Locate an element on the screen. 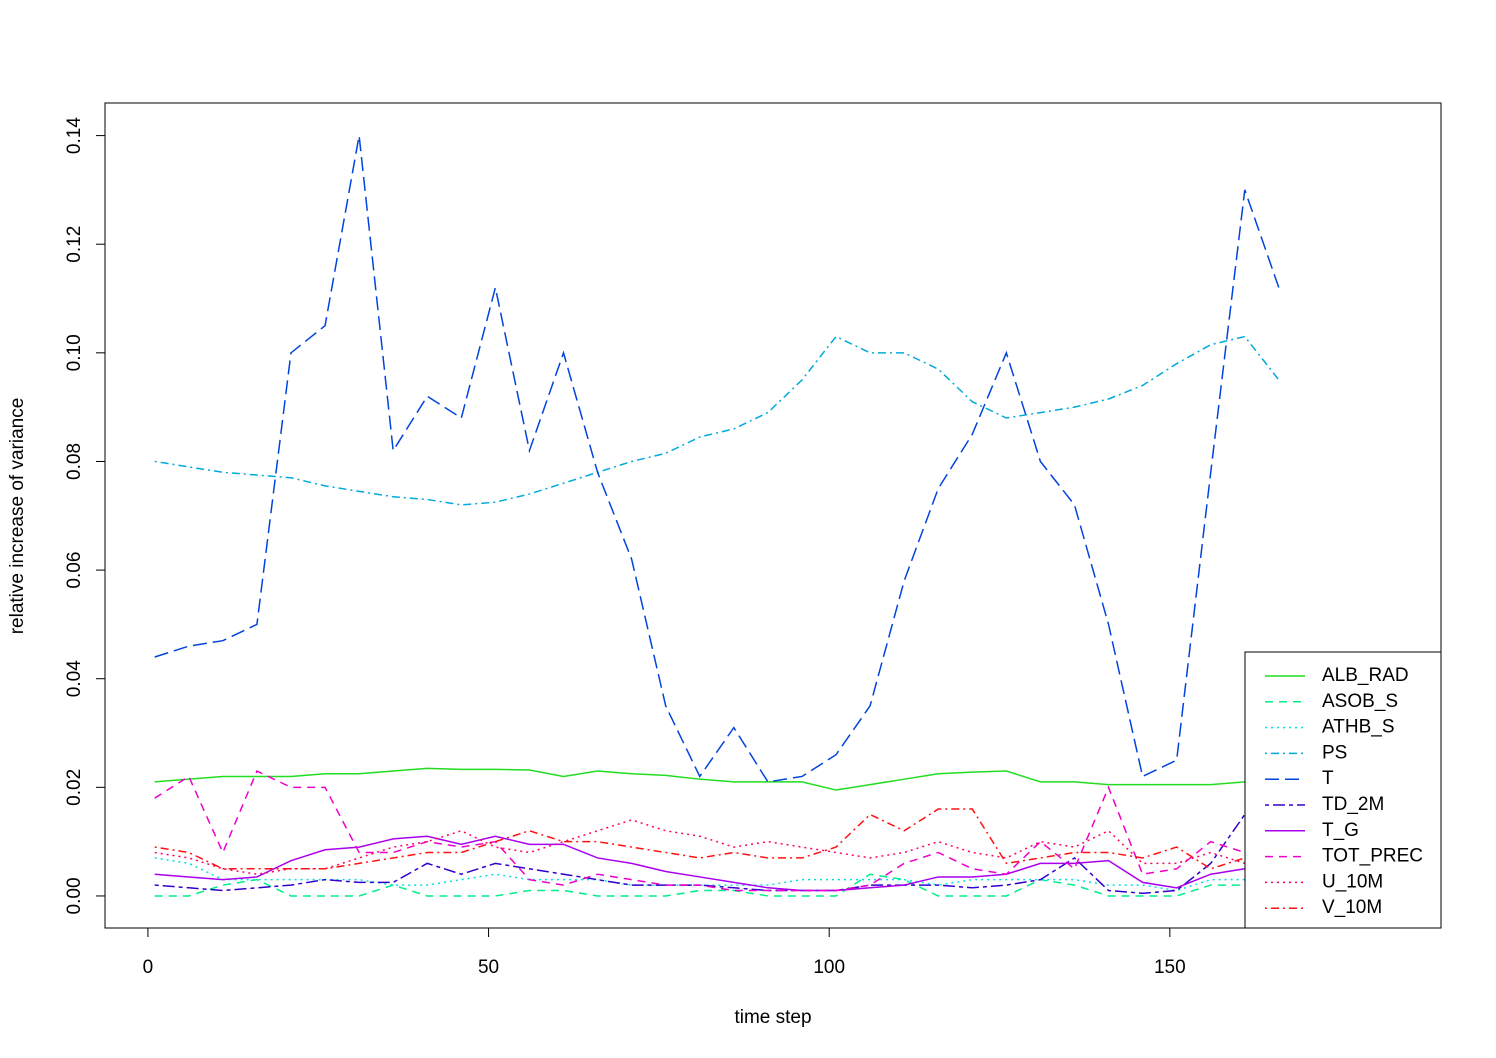 This screenshot has width=1496, height=1058. legend-label: PS is located at coordinates (1334, 752).